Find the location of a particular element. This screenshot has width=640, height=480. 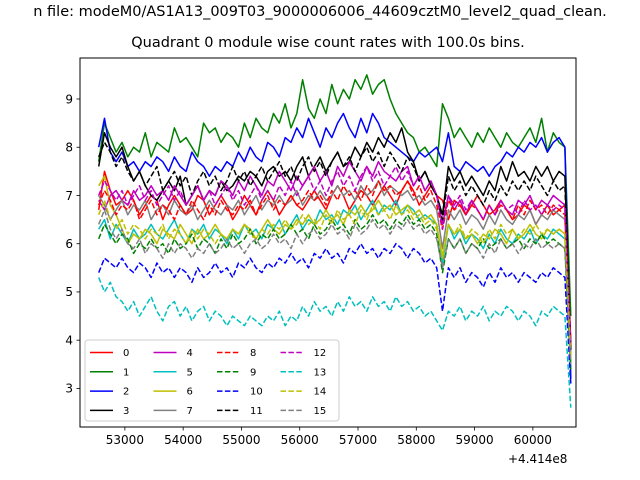

x-tick-label: 58000 is located at coordinates (416, 440).